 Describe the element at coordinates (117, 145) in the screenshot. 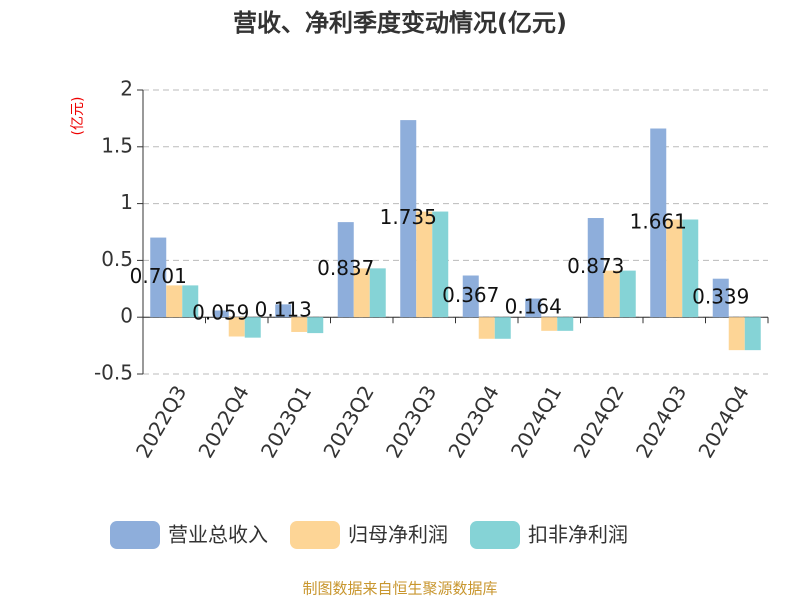

I see `y-tick-label: 1.5` at that location.